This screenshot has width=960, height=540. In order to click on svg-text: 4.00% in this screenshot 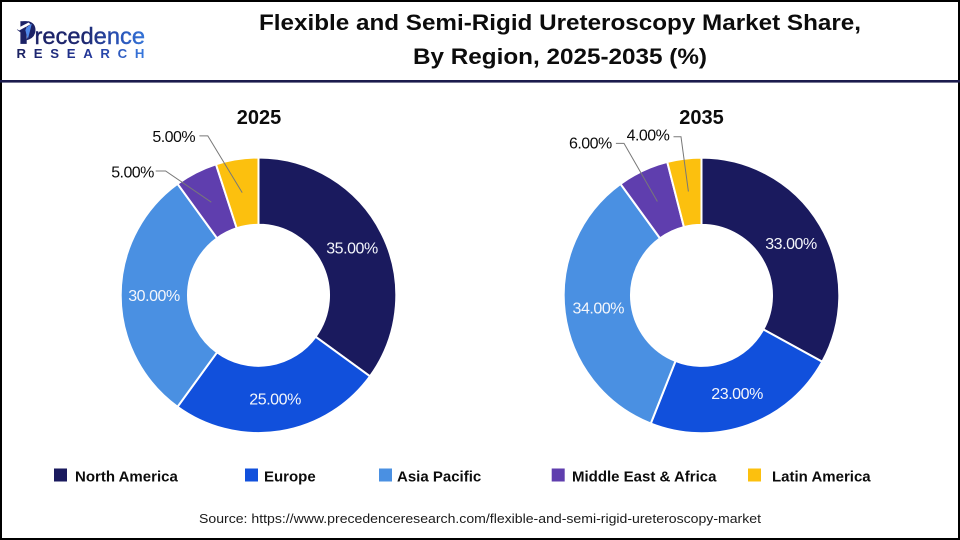, I will do `click(648, 135)`.